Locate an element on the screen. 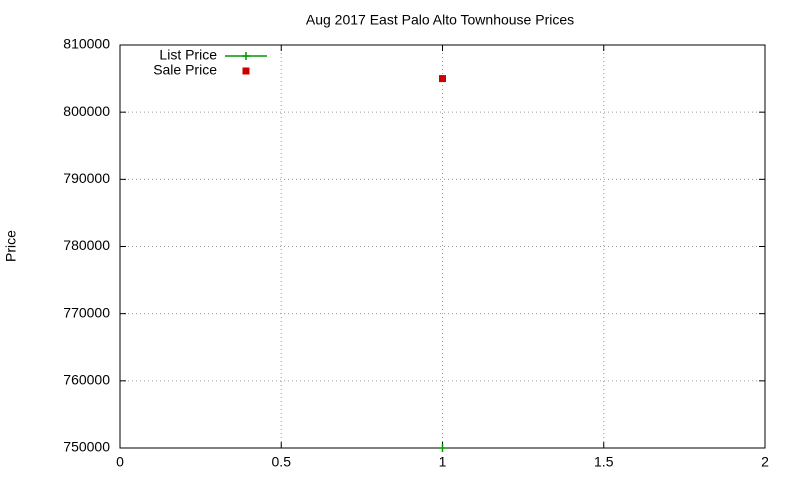  x-tick-label: 0 is located at coordinates (120, 462).